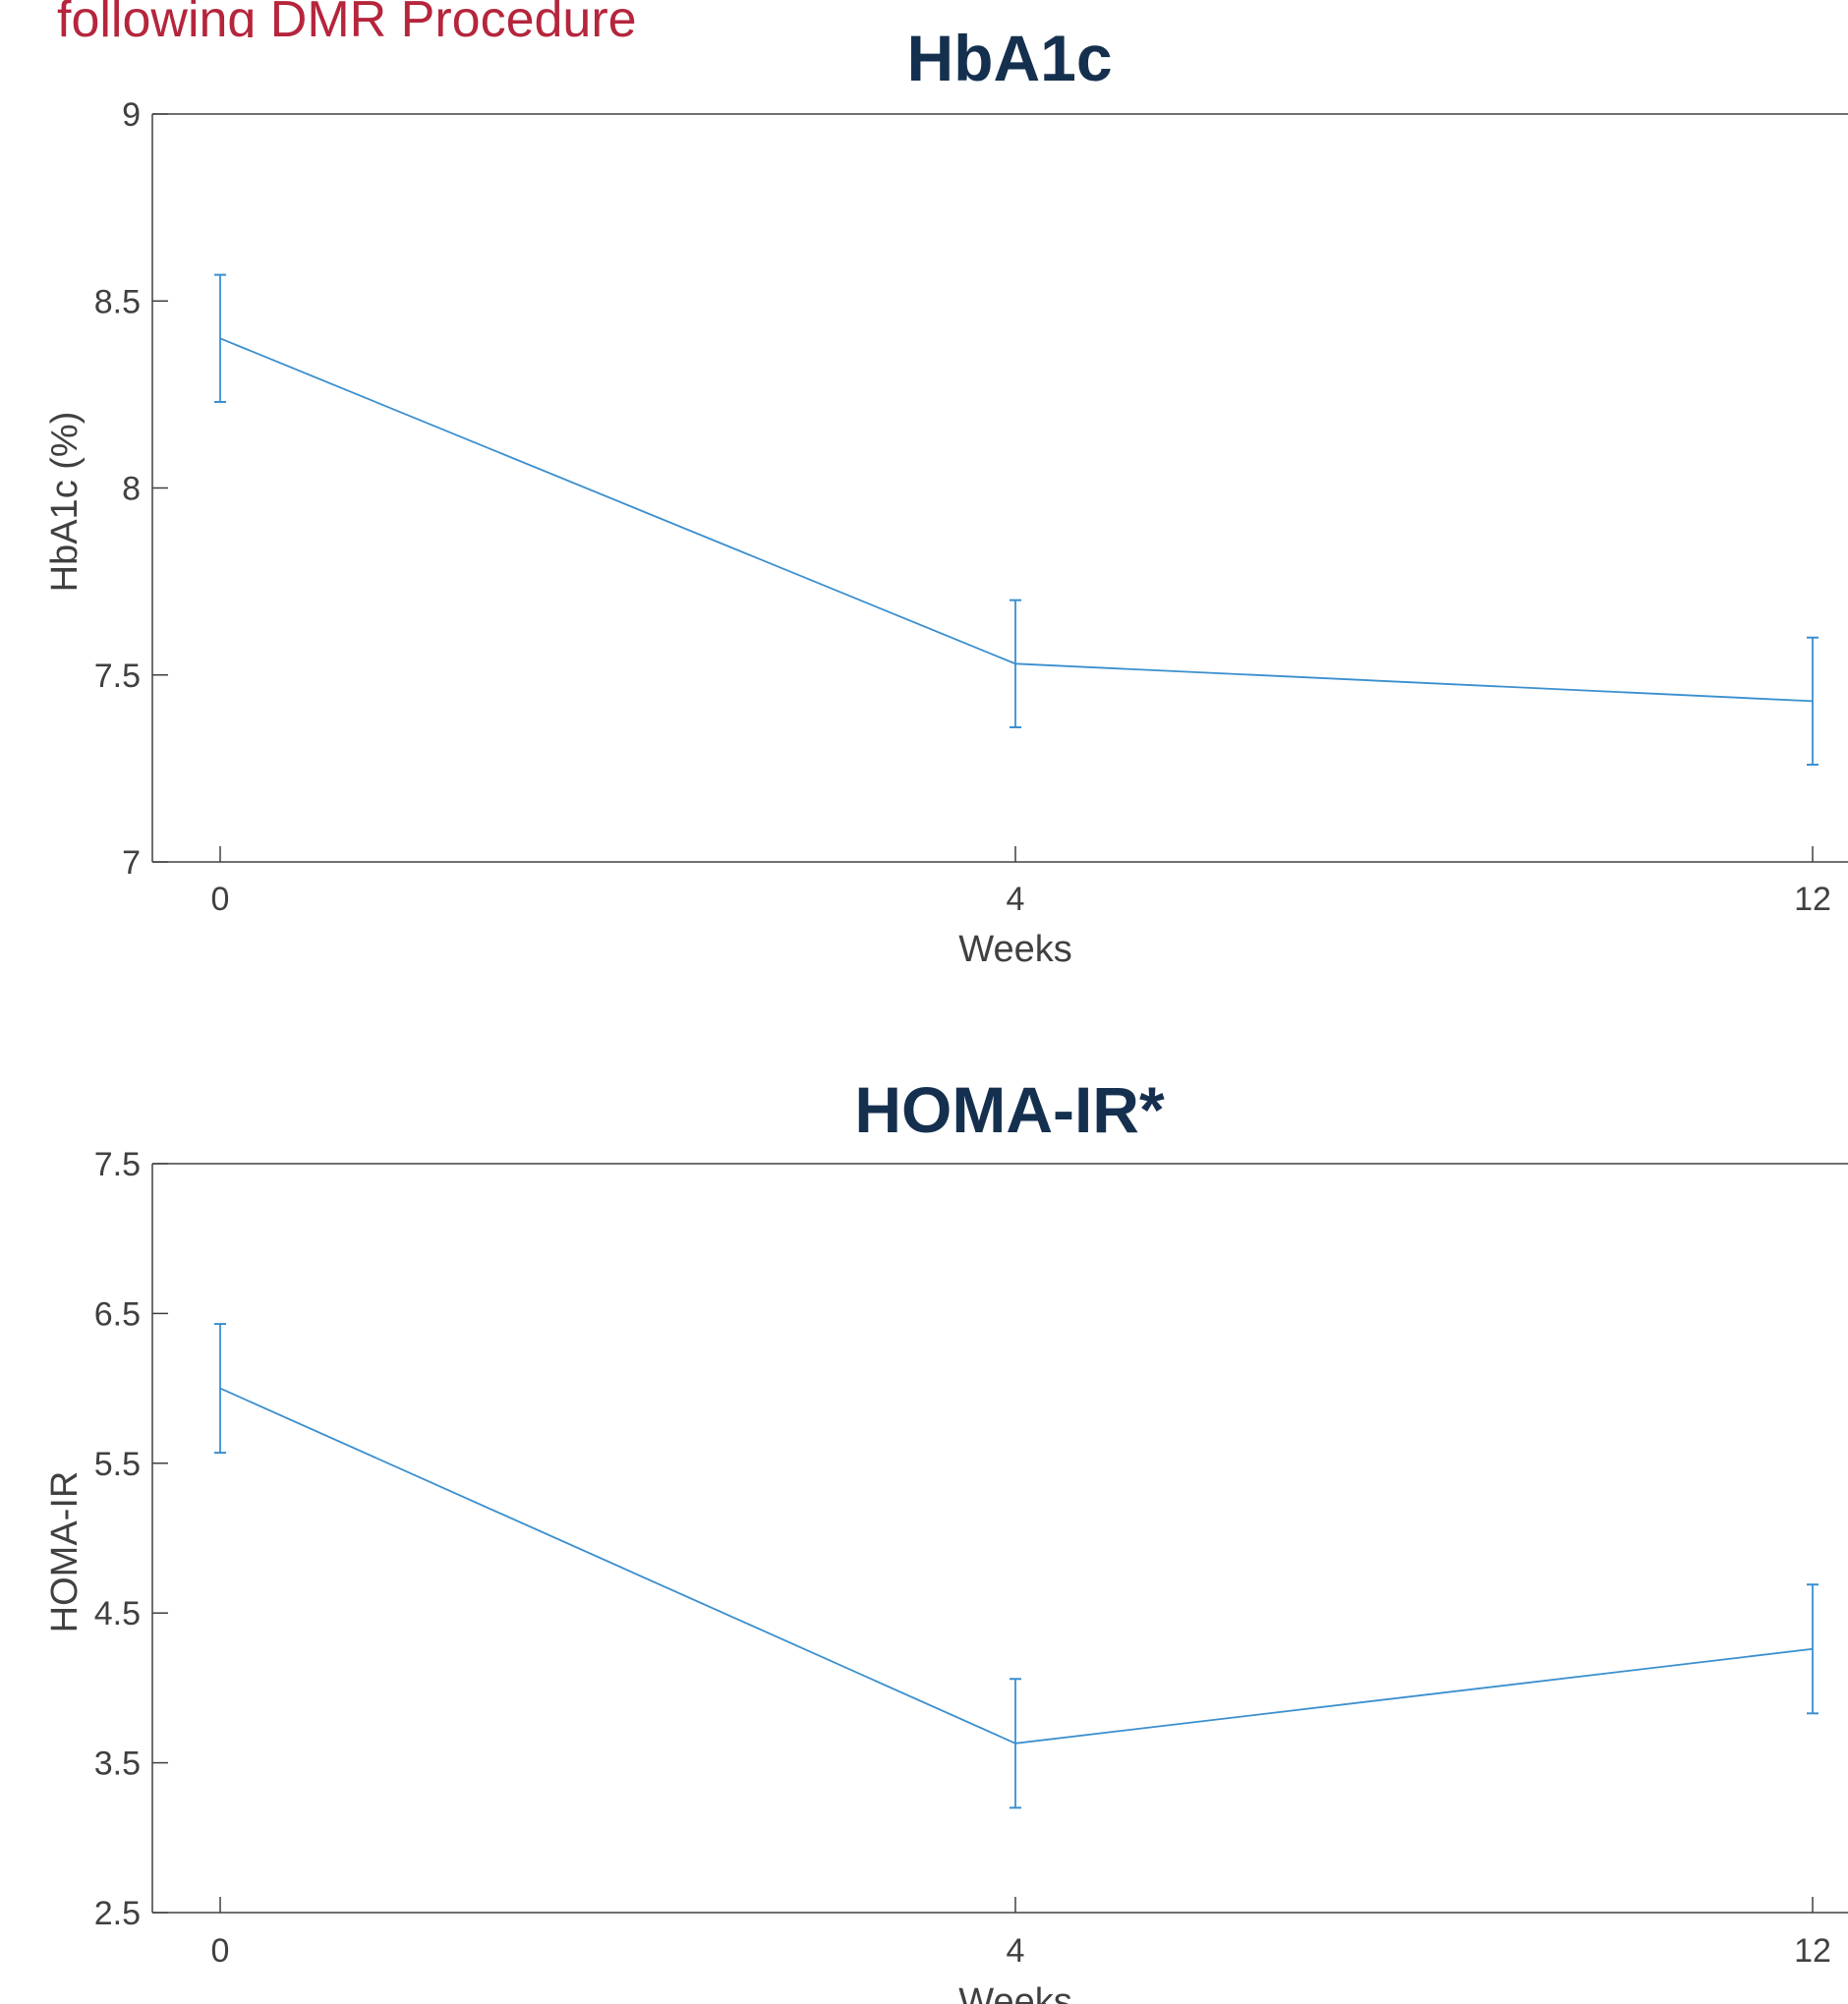  What do you see at coordinates (117, 1314) in the screenshot?
I see `y-tick-label: 6.5` at bounding box center [117, 1314].